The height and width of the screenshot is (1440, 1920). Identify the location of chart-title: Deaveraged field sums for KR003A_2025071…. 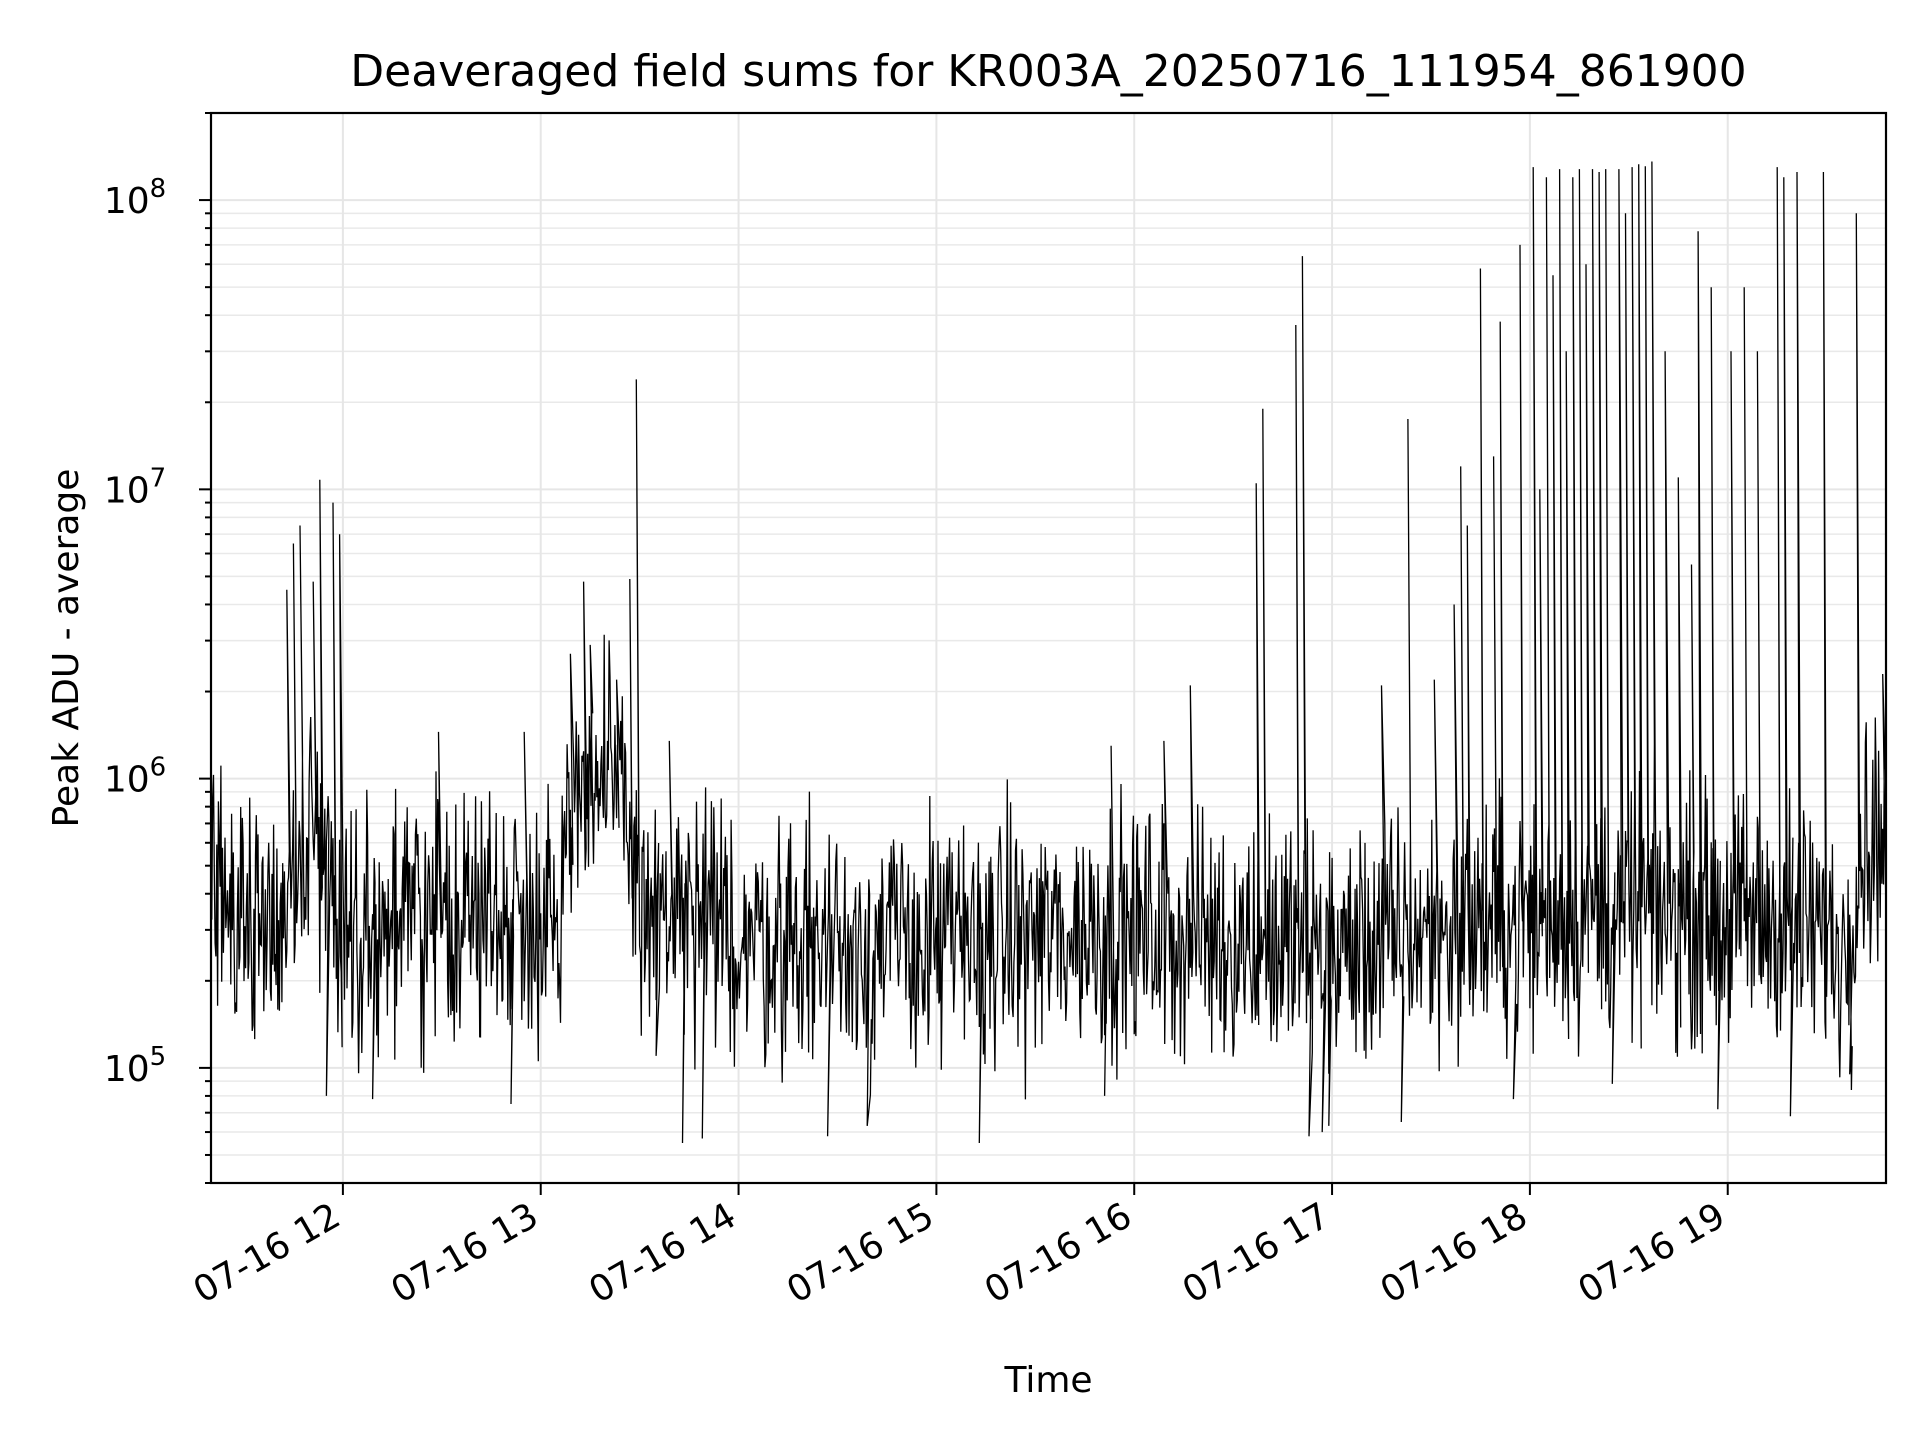
(1048, 71).